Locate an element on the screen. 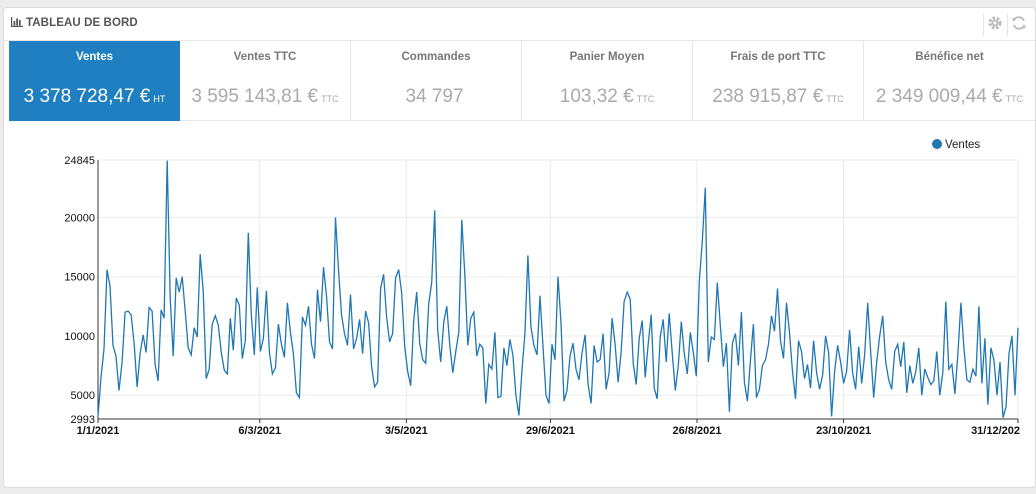 Image resolution: width=1036 pixels, height=494 pixels. panel-header: TABLEAU DE BORD is located at coordinates (519, 24).